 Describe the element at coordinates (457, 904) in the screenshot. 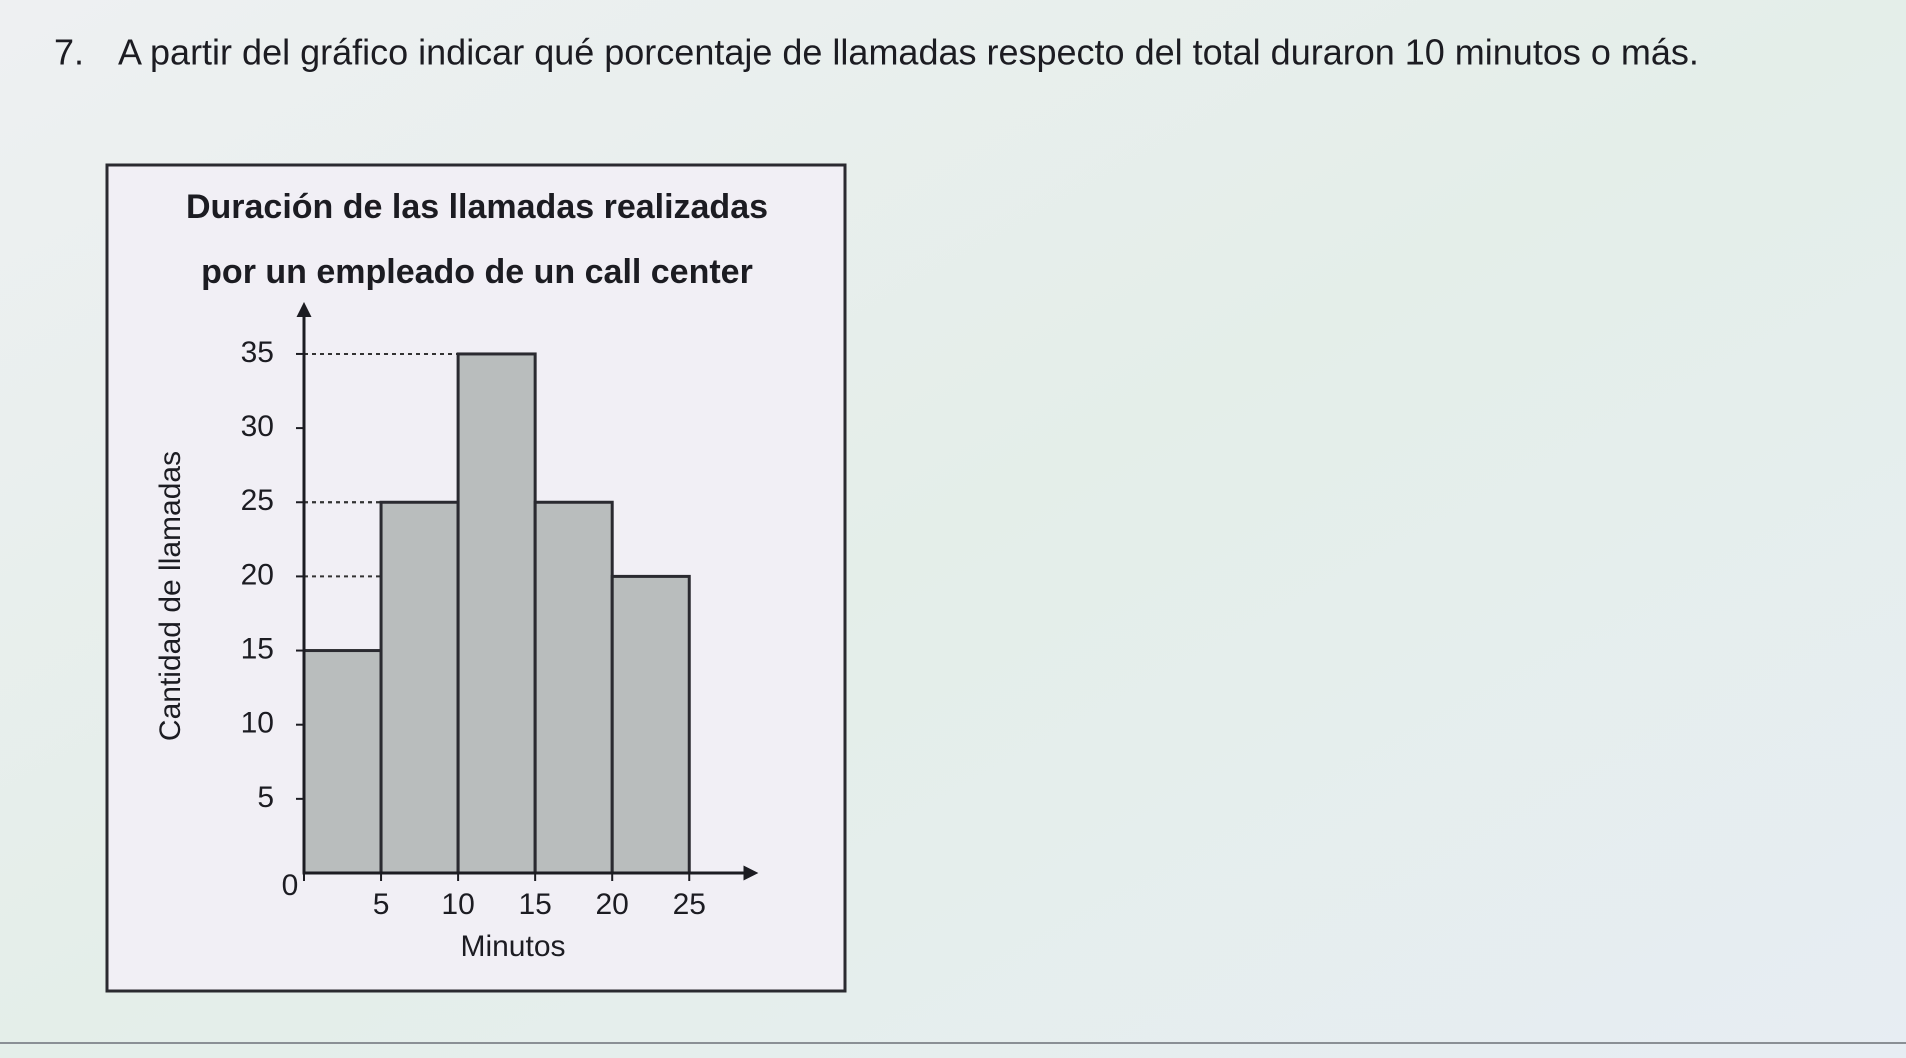

I see `x-tick-label: 10` at that location.